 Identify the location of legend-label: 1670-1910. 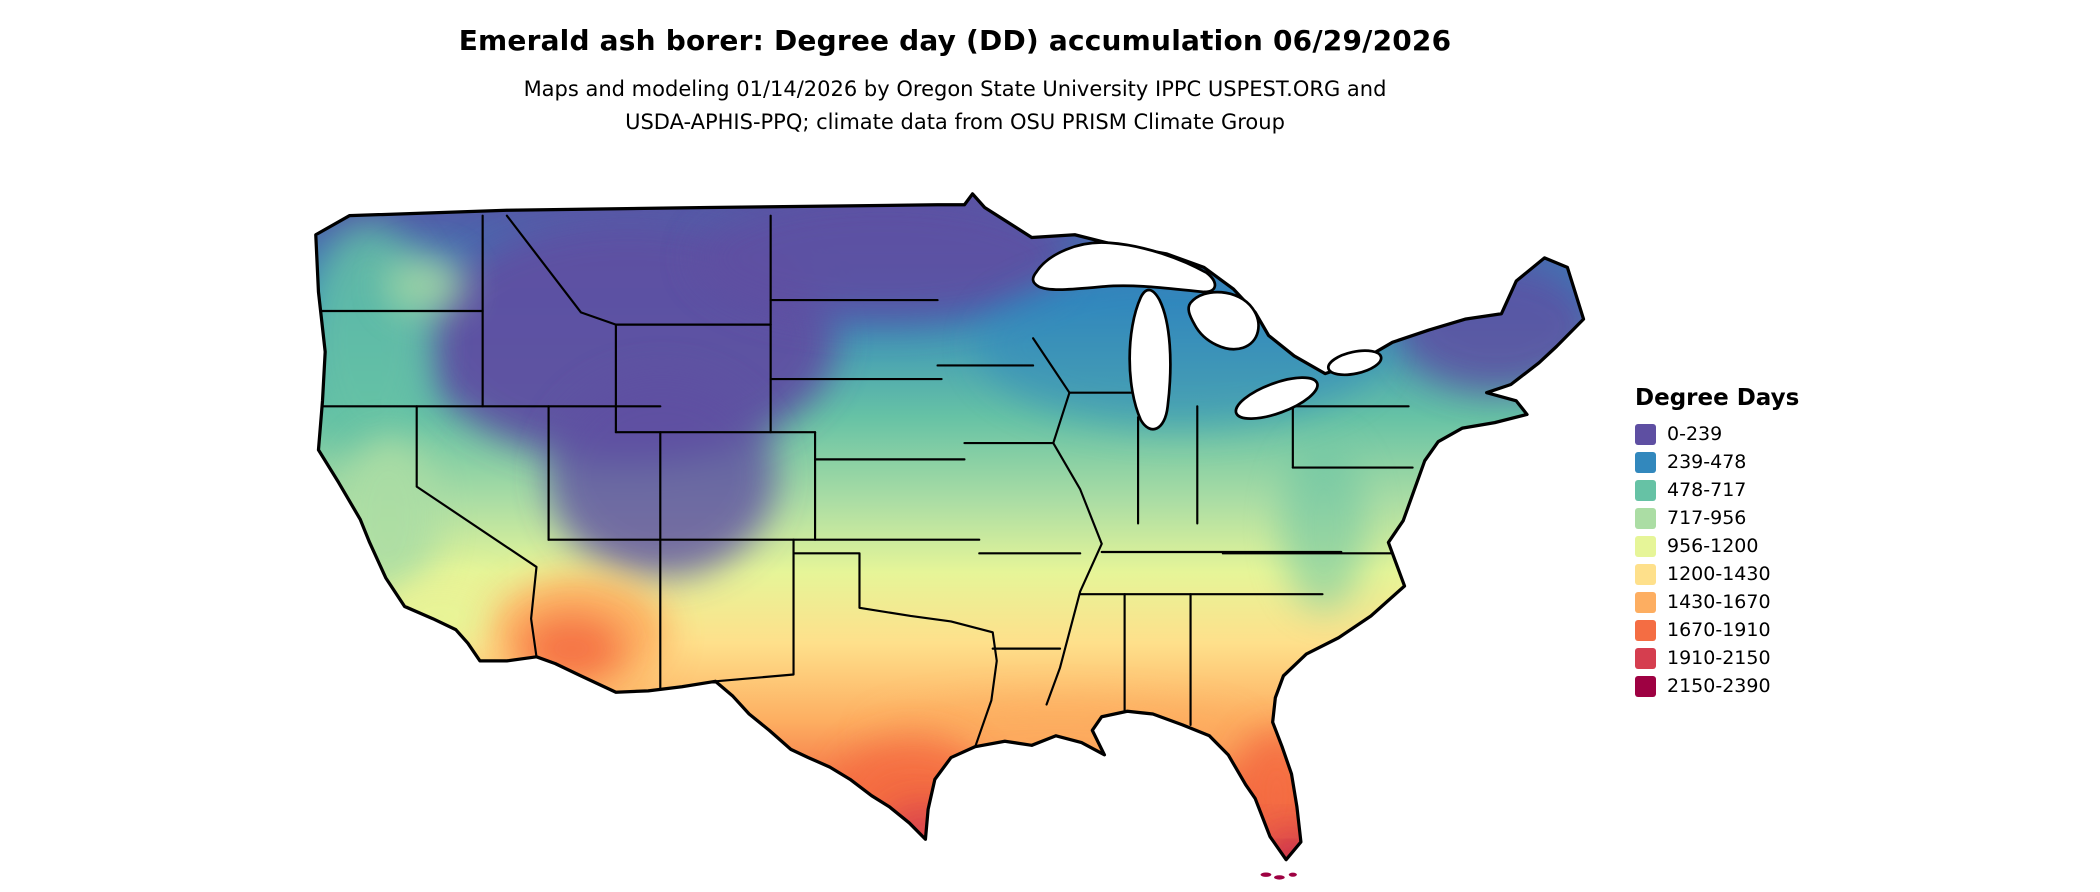
(1719, 630).